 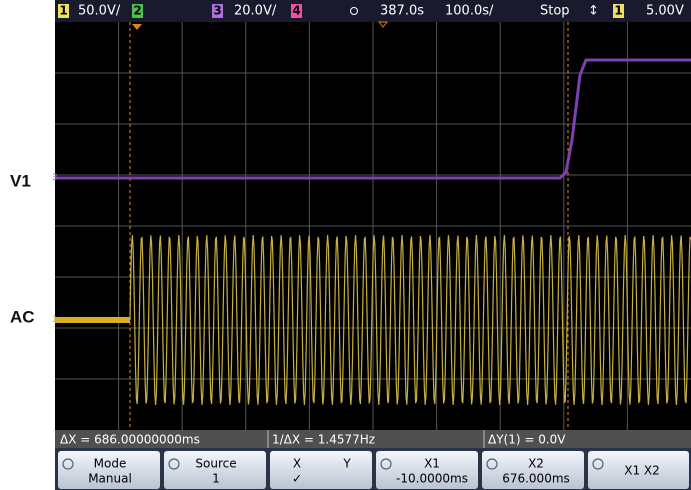 What do you see at coordinates (321, 470) in the screenshot?
I see `xy-key` at bounding box center [321, 470].